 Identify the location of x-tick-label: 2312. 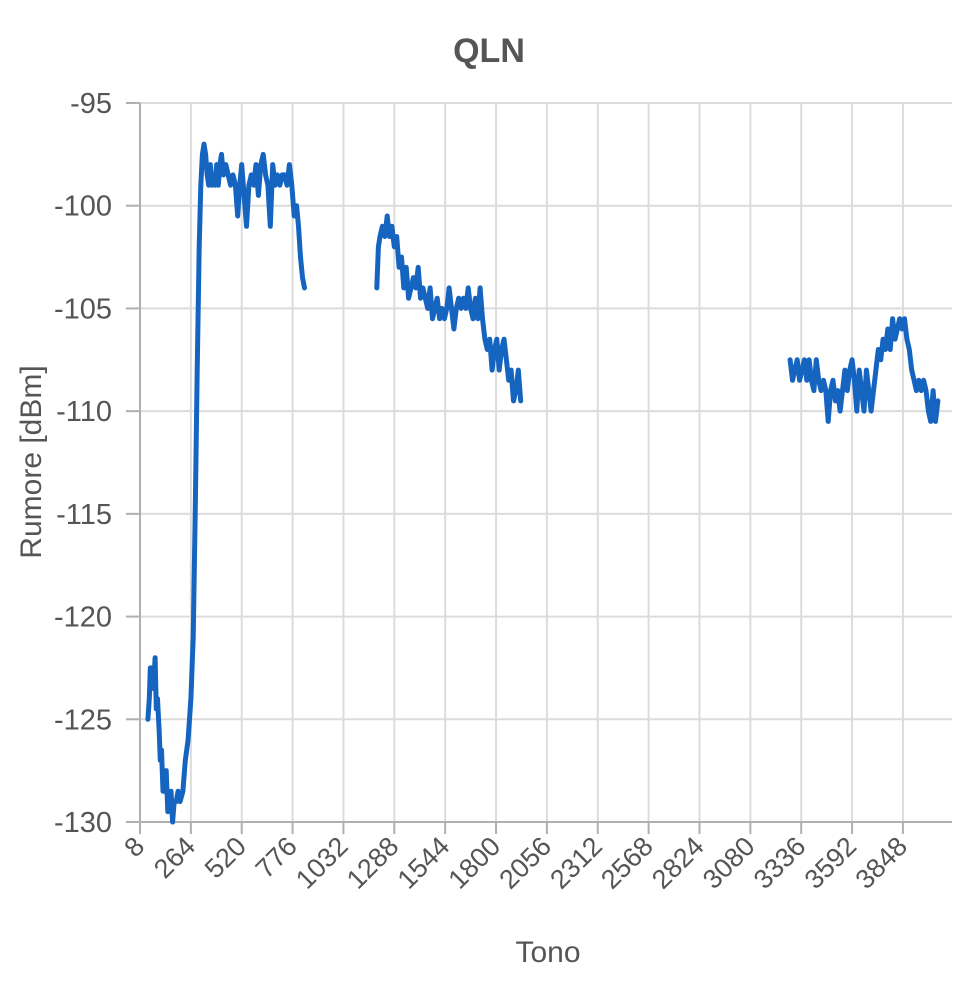
(576, 863).